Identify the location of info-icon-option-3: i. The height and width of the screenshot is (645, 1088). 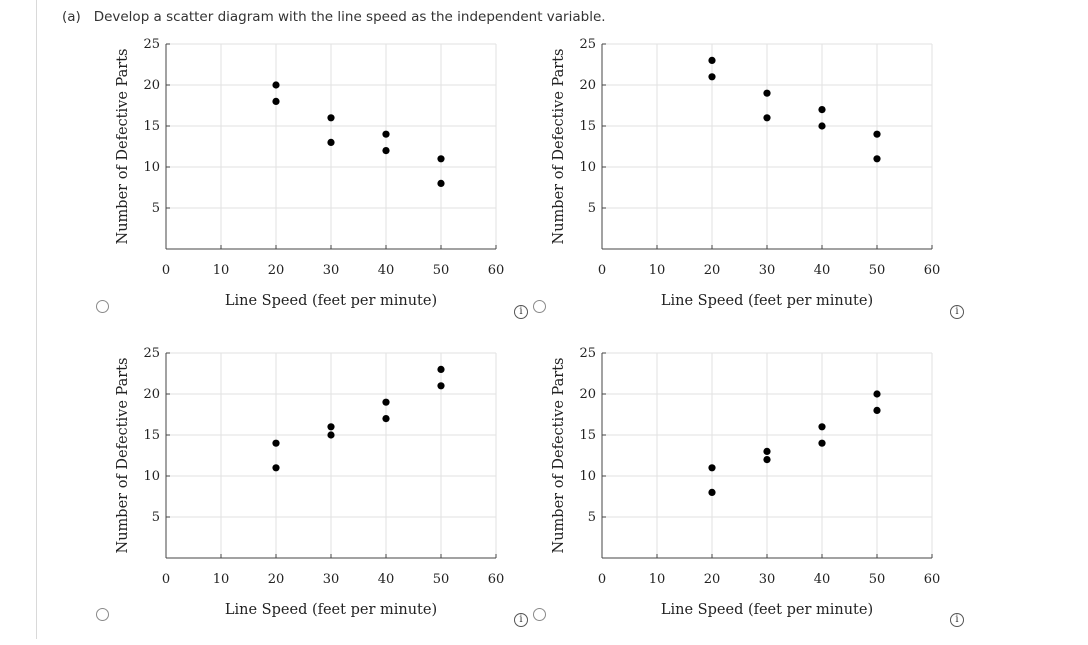
(521, 620).